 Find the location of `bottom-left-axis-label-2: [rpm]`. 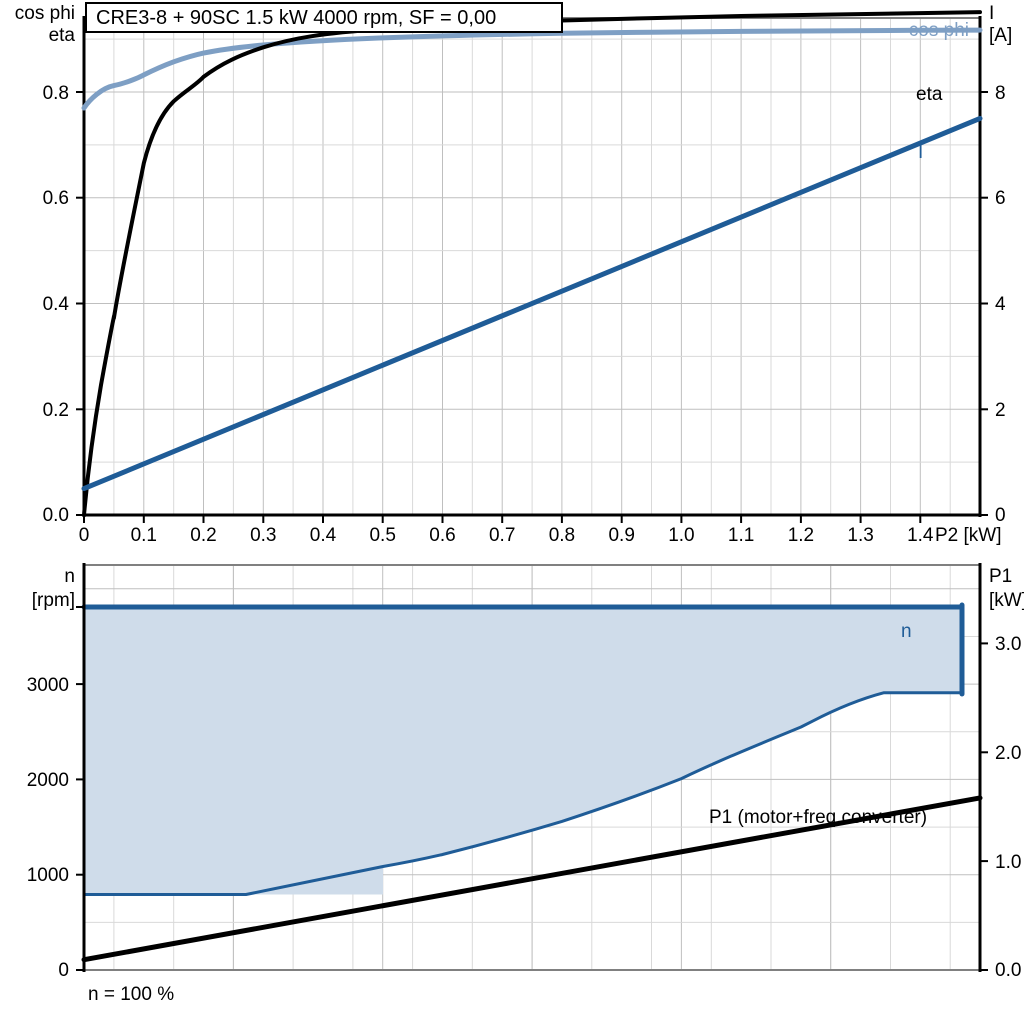

bottom-left-axis-label-2: [rpm] is located at coordinates (53, 600).